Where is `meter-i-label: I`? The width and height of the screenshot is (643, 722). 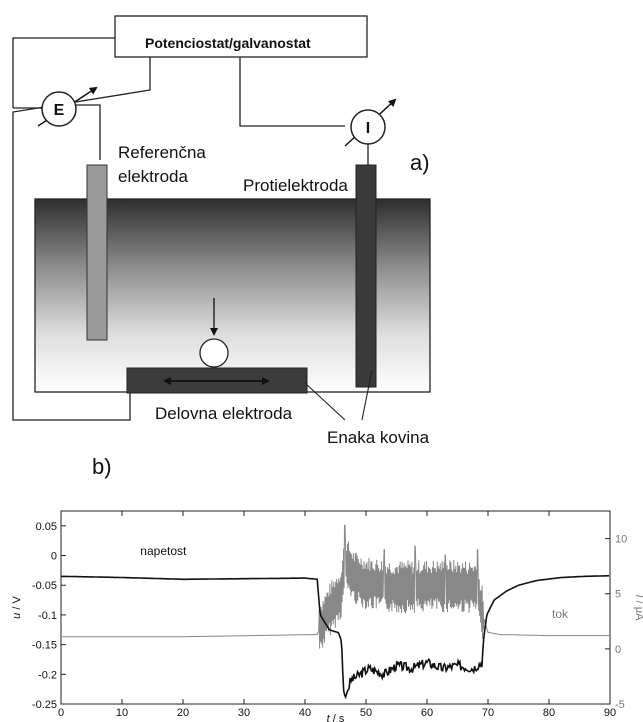
meter-i-label: I is located at coordinates (368, 128).